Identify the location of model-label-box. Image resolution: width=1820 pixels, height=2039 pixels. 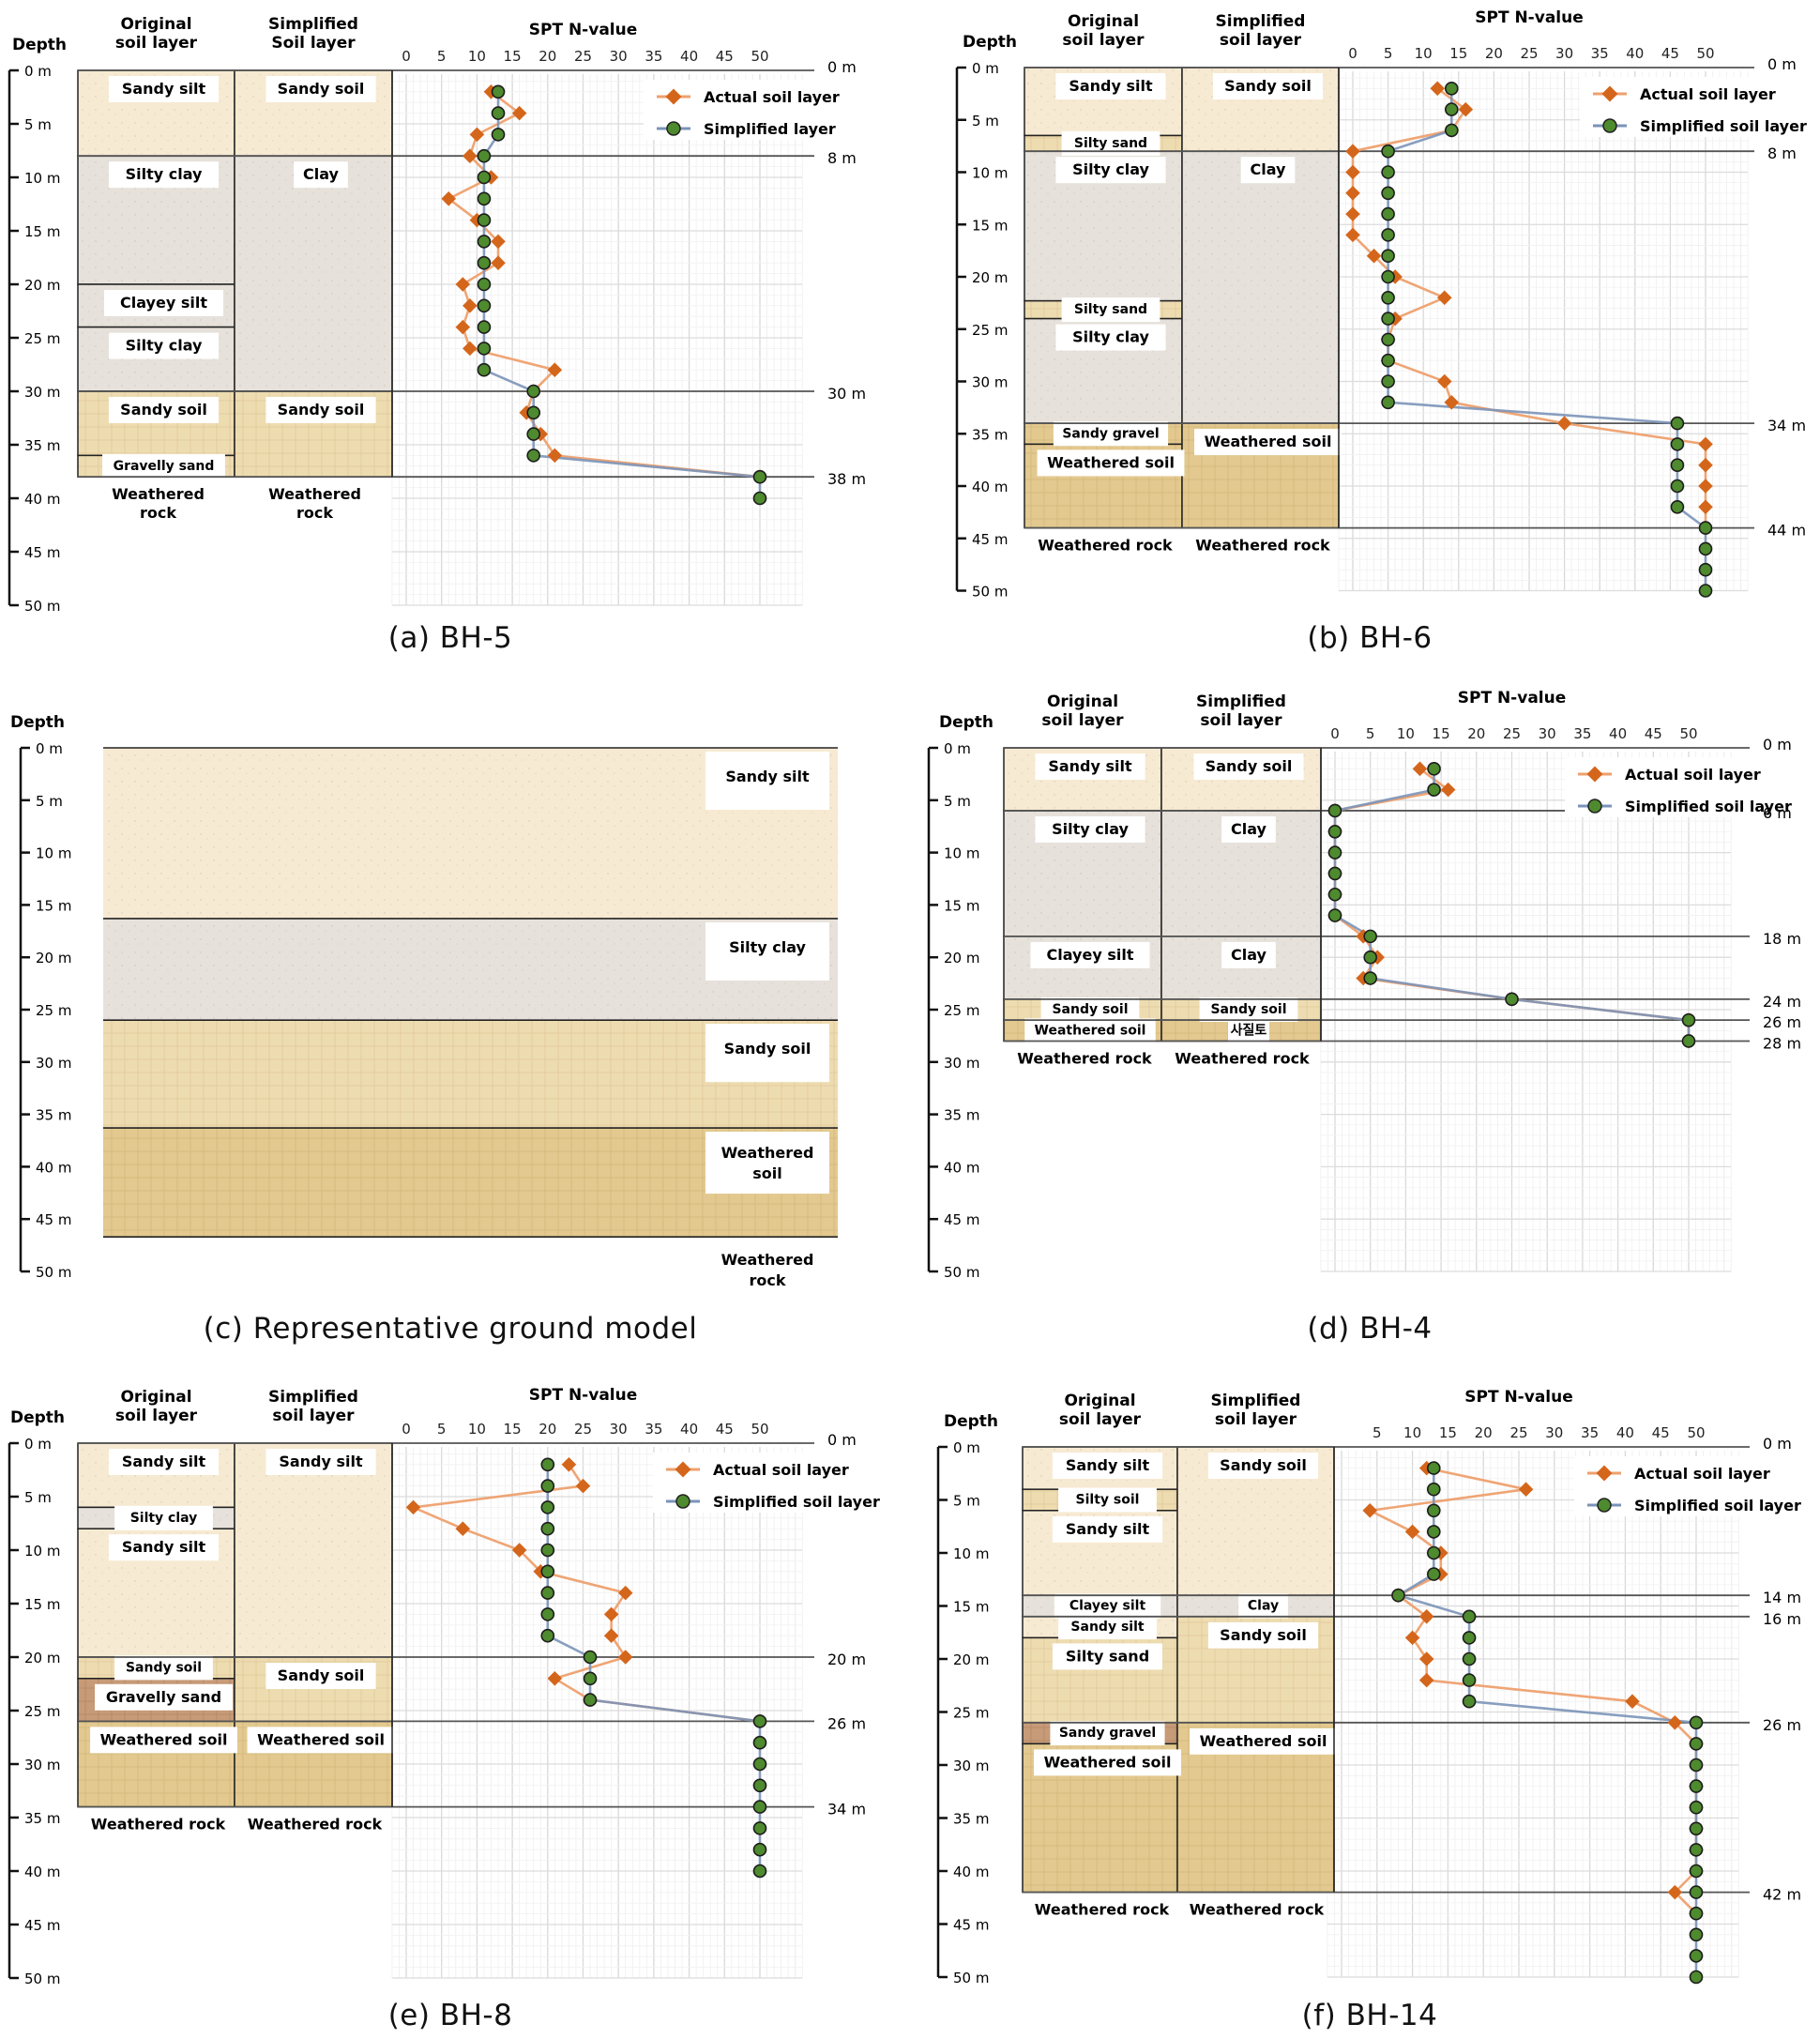
(767, 781).